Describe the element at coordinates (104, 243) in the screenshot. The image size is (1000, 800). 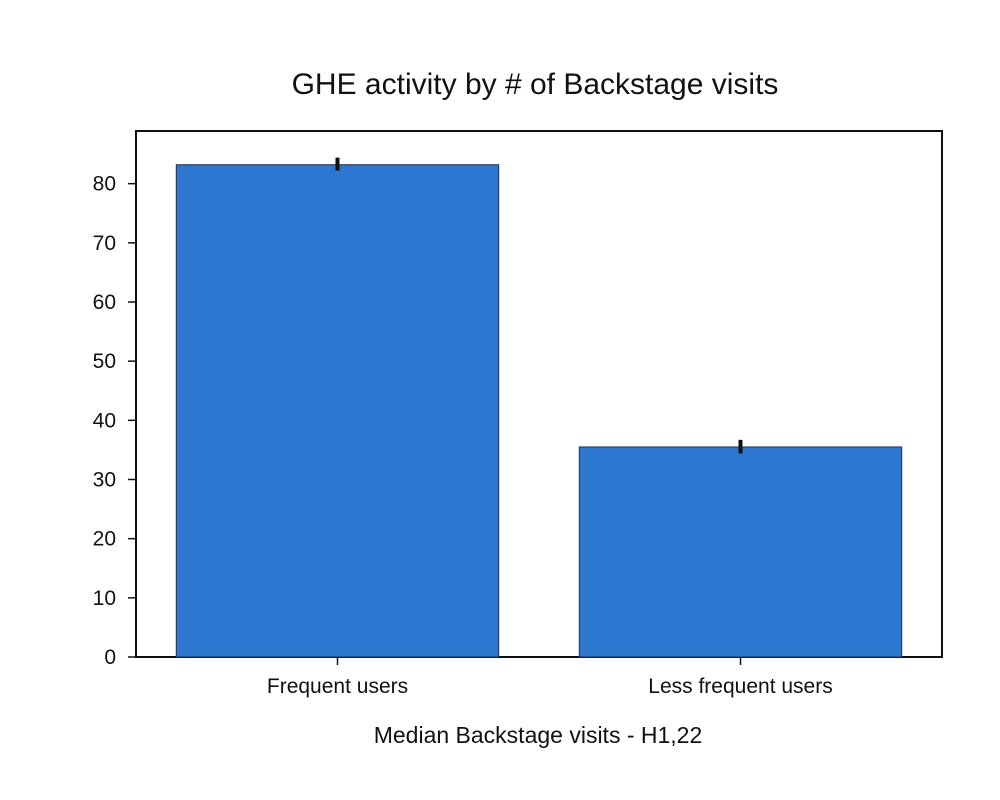
I see `y-tick-label: 70` at that location.